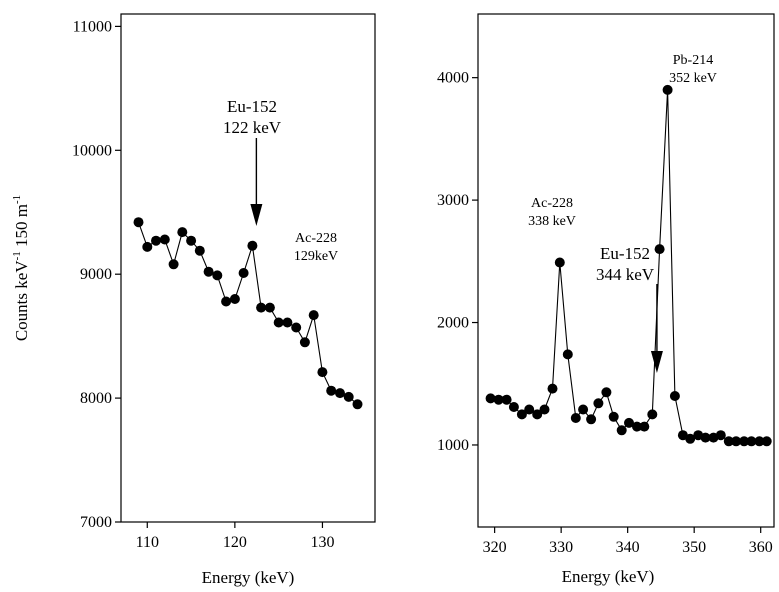  I want to click on x-tick-label: 120, so click(235, 542).